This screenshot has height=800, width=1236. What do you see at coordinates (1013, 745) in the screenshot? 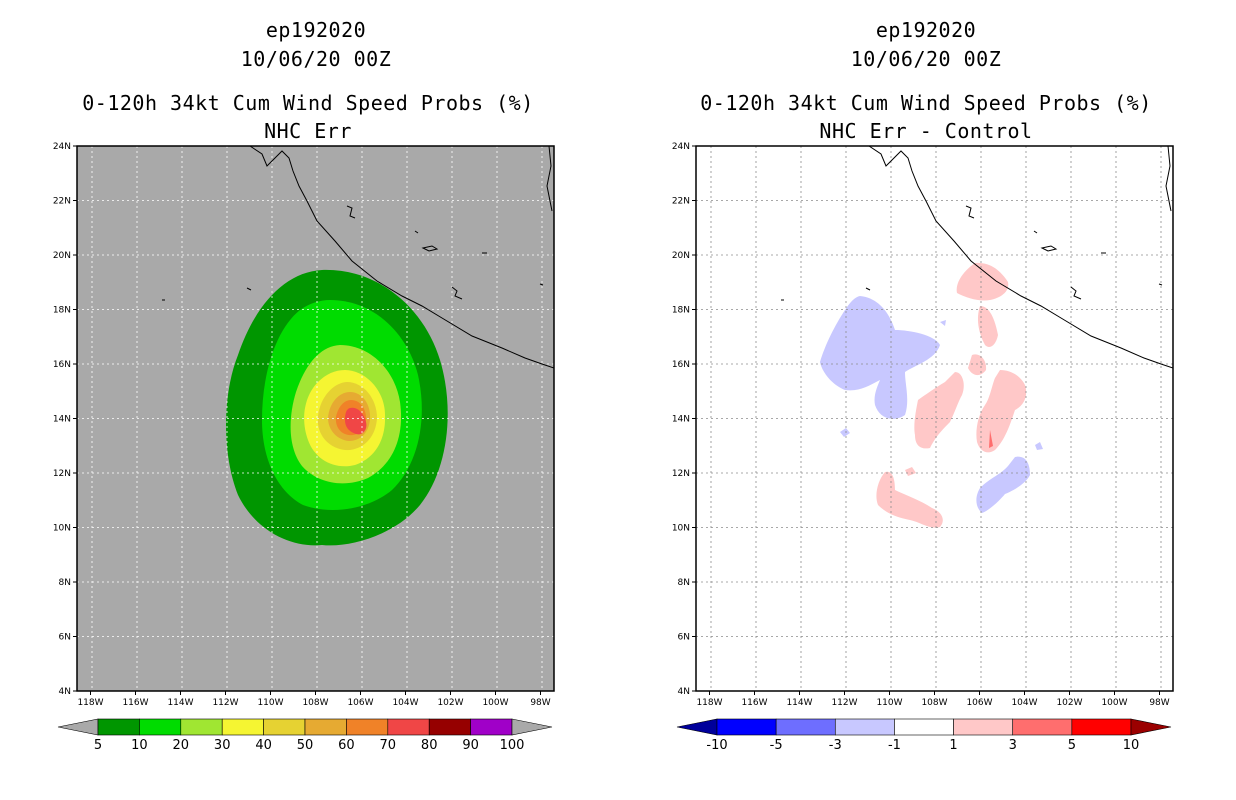
I see `right-colorbar-label: 3` at bounding box center [1013, 745].